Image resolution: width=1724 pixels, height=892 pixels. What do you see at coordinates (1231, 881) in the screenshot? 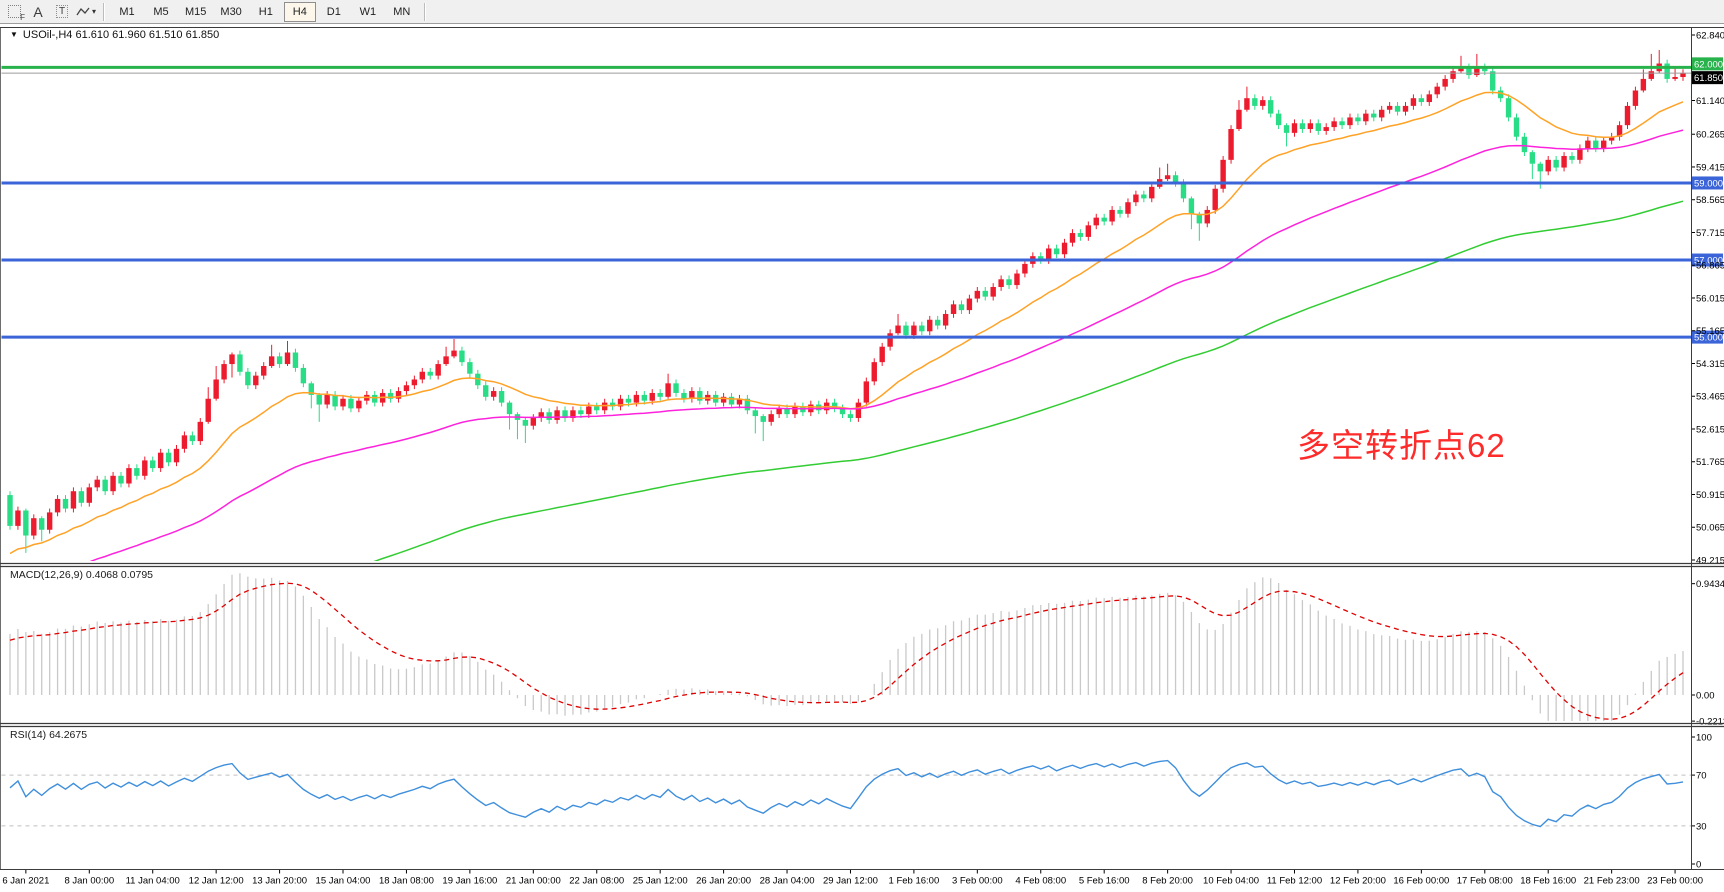
I see `svg-text: 10 Feb 04:00` at bounding box center [1231, 881].